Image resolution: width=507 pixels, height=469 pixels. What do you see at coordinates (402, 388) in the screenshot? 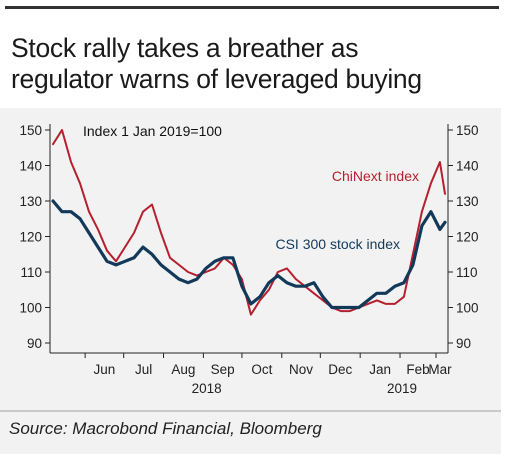
I see `year-label: 2019` at bounding box center [402, 388].